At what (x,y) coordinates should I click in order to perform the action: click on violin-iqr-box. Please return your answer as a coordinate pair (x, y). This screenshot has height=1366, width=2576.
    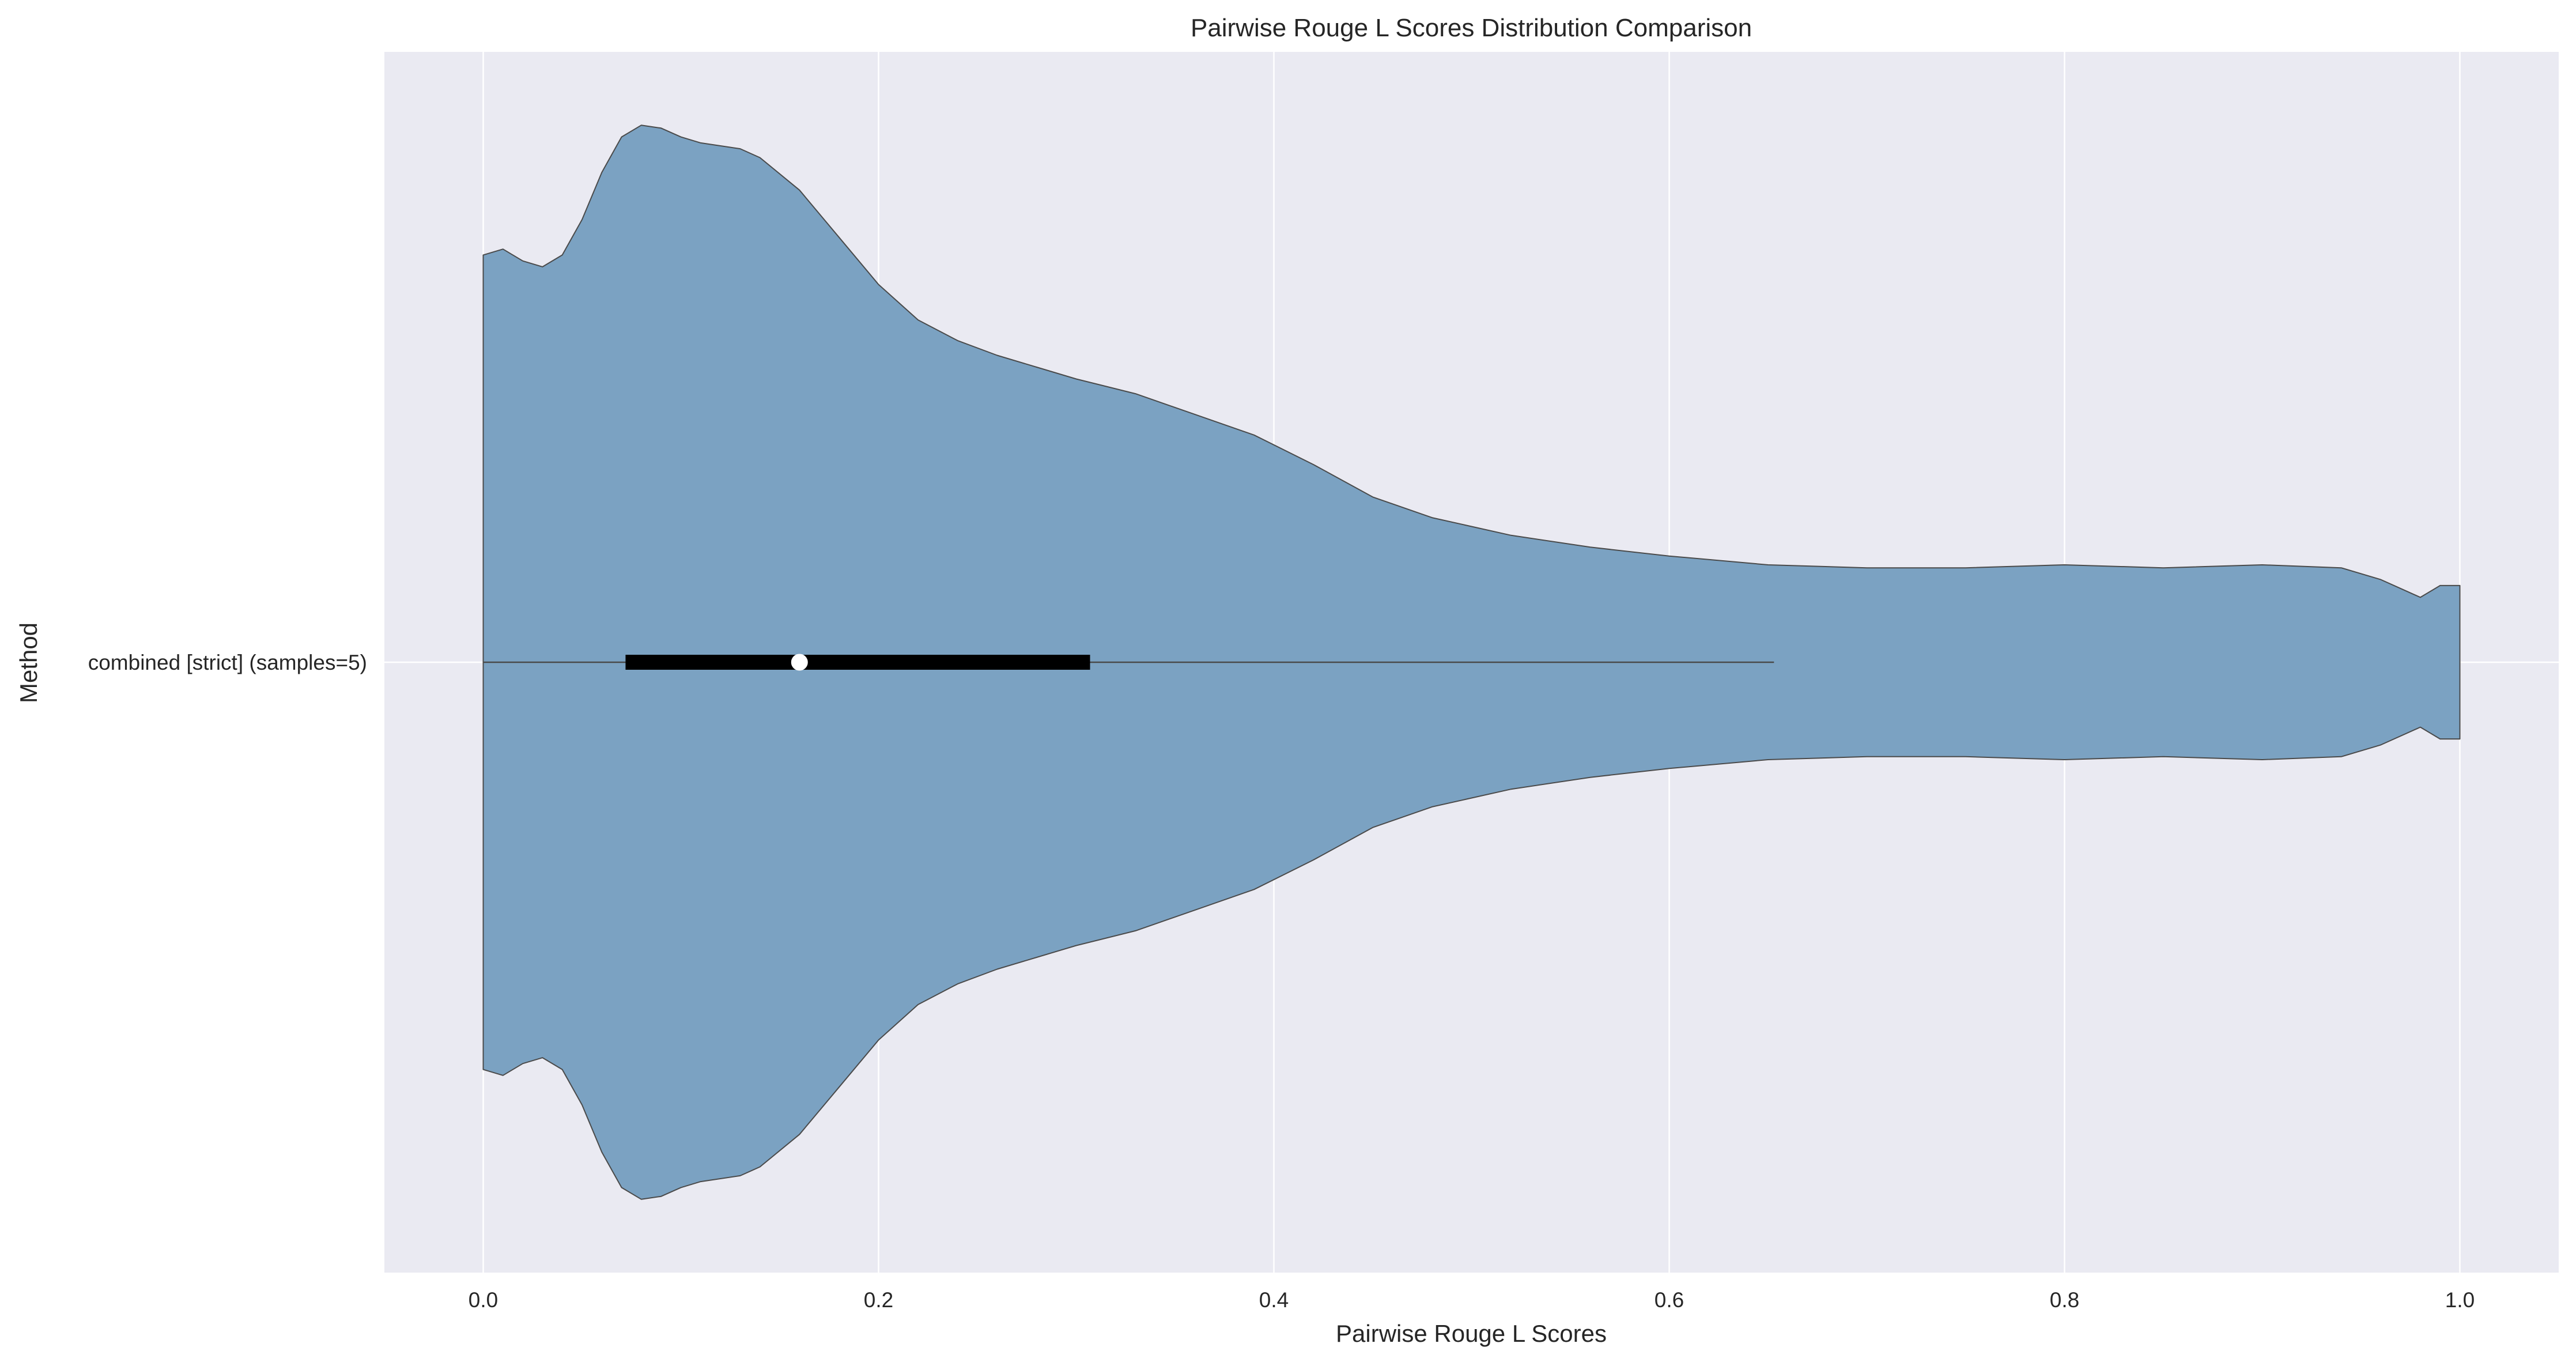
    Looking at the image, I should click on (858, 662).